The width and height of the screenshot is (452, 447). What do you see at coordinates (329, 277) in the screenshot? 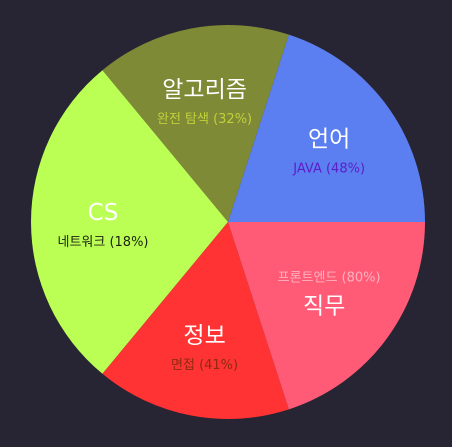
I see `slice-sublabel: 프론트엔드 (80%)` at bounding box center [329, 277].